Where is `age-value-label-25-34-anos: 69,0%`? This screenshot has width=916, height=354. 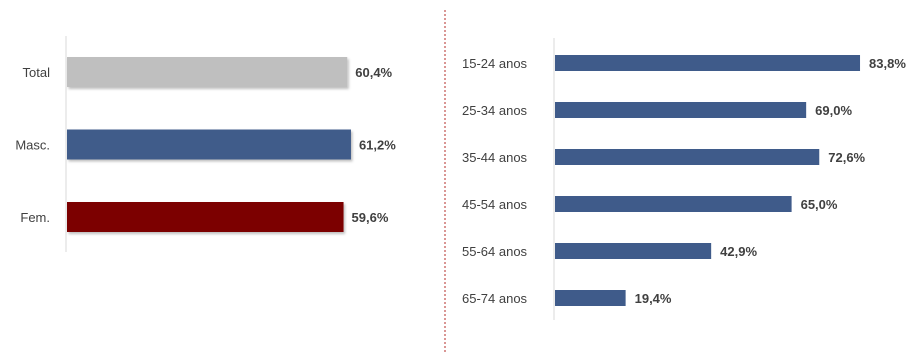
age-value-label-25-34-anos: 69,0% is located at coordinates (833, 110).